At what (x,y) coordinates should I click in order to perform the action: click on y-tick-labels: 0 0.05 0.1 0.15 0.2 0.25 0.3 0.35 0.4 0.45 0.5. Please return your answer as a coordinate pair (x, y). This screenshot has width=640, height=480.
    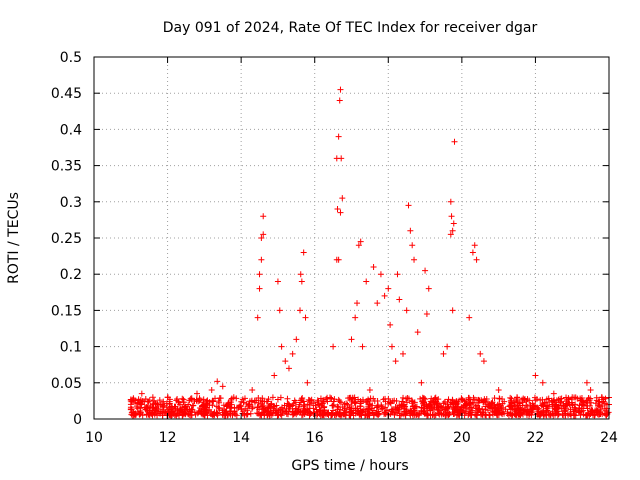
    Looking at the image, I should click on (66, 239).